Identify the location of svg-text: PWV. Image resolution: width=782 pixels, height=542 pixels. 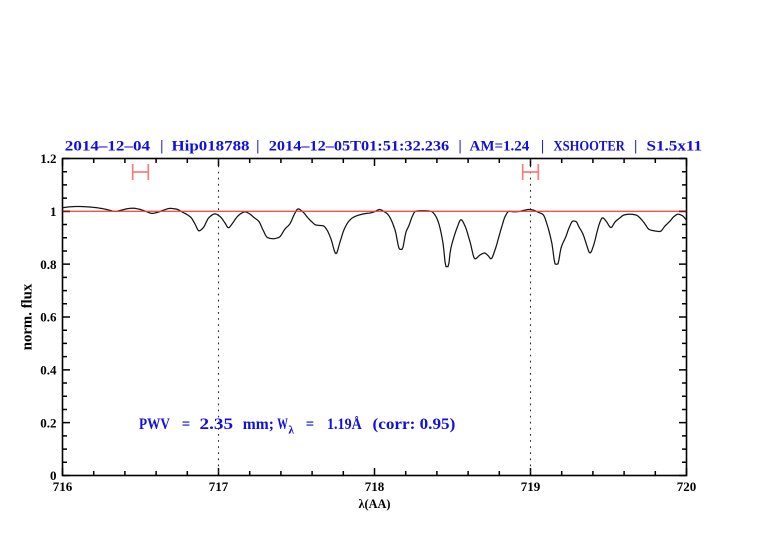
(155, 424).